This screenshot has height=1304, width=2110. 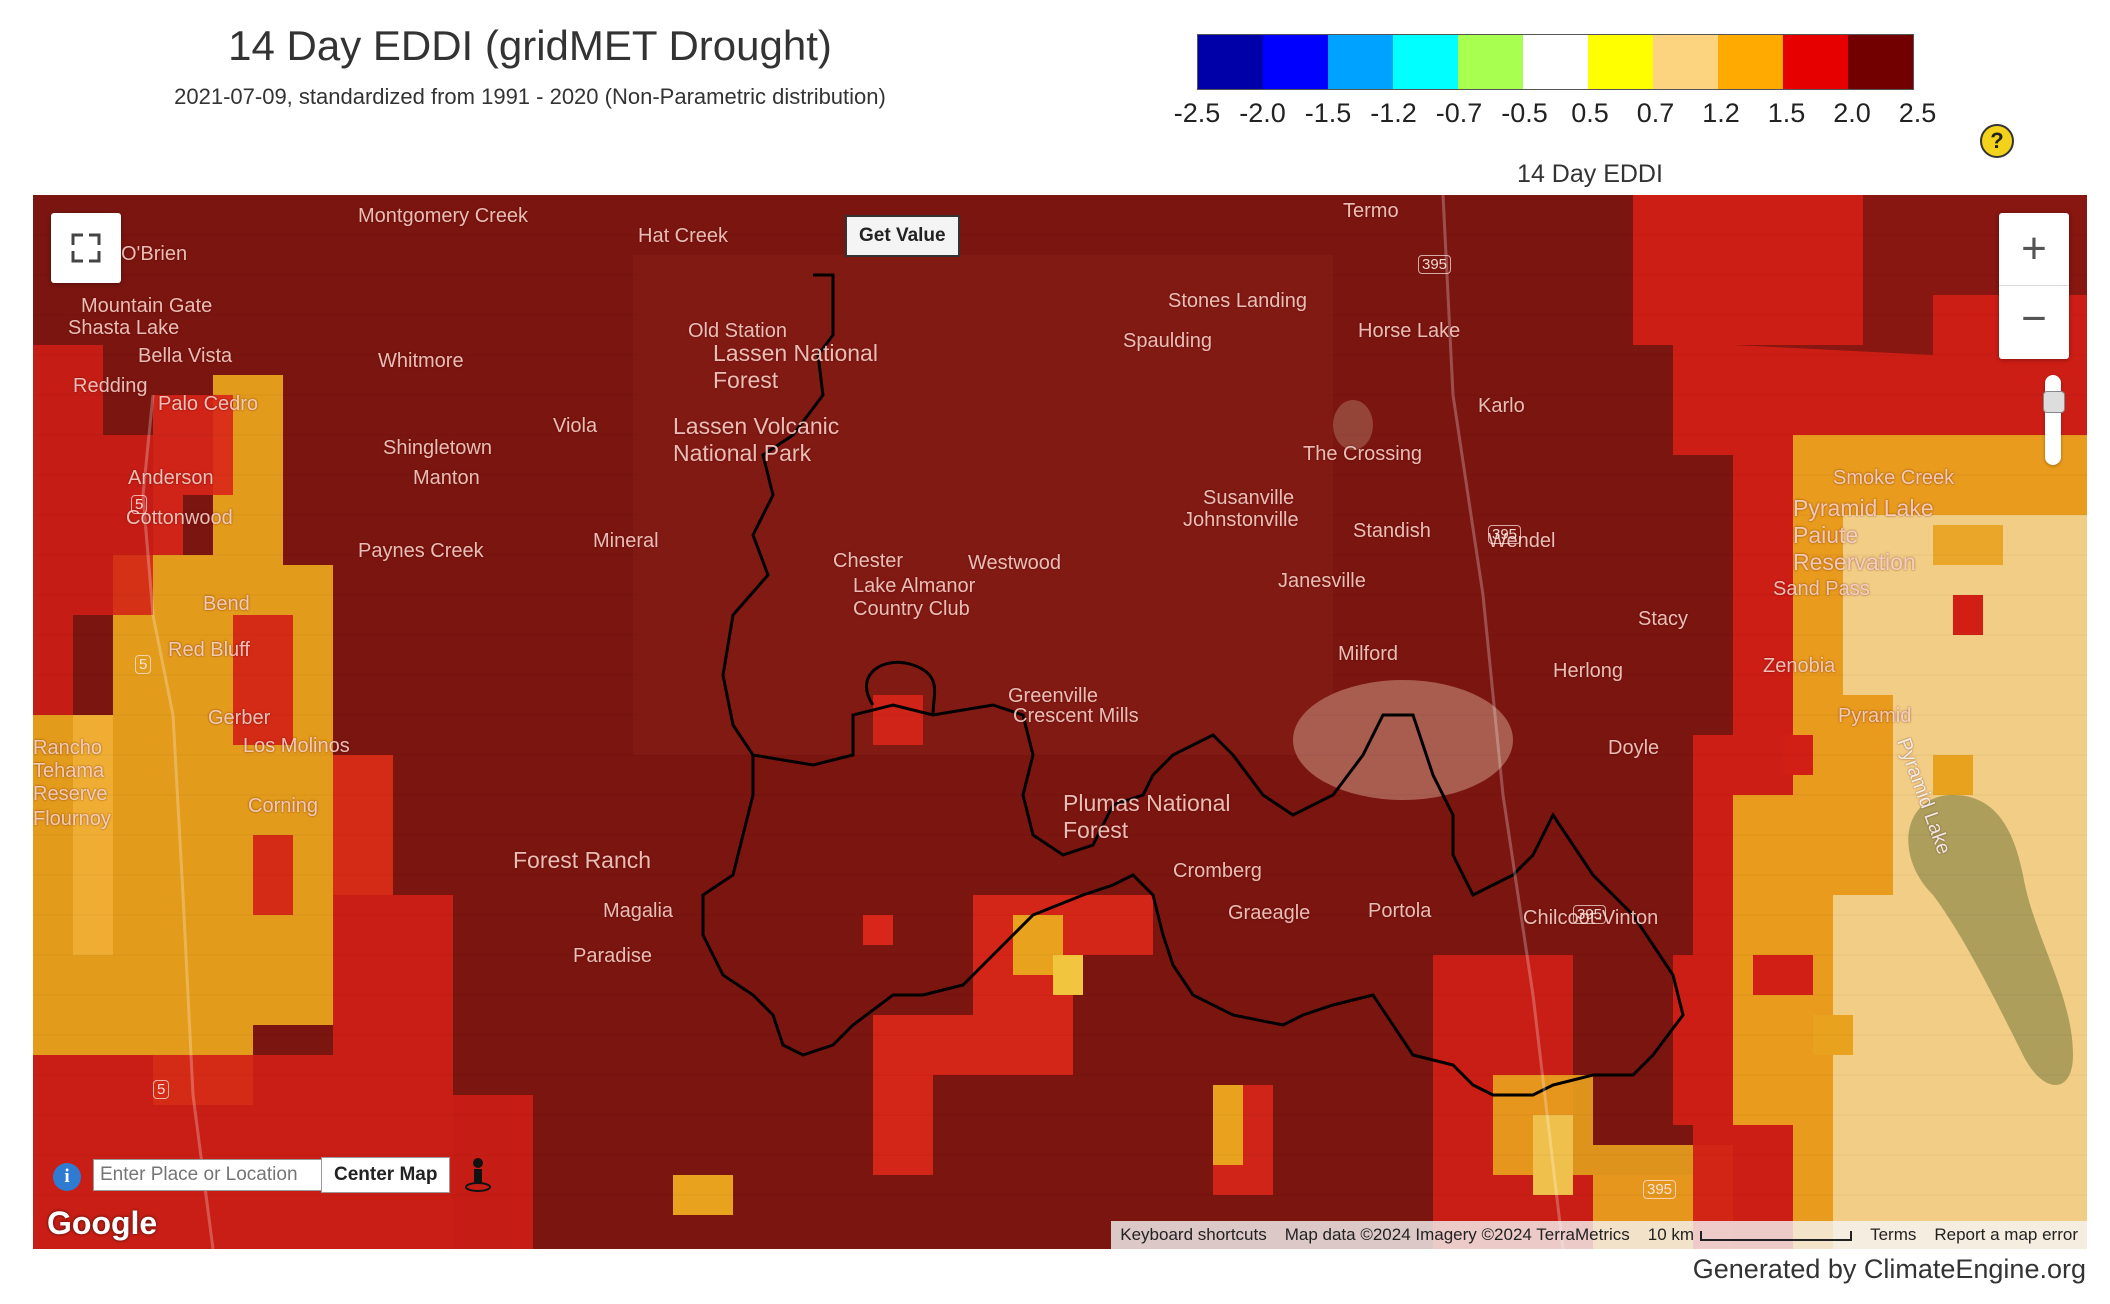 I want to click on legend-tick-label: 0.5, so click(x=1590, y=113).